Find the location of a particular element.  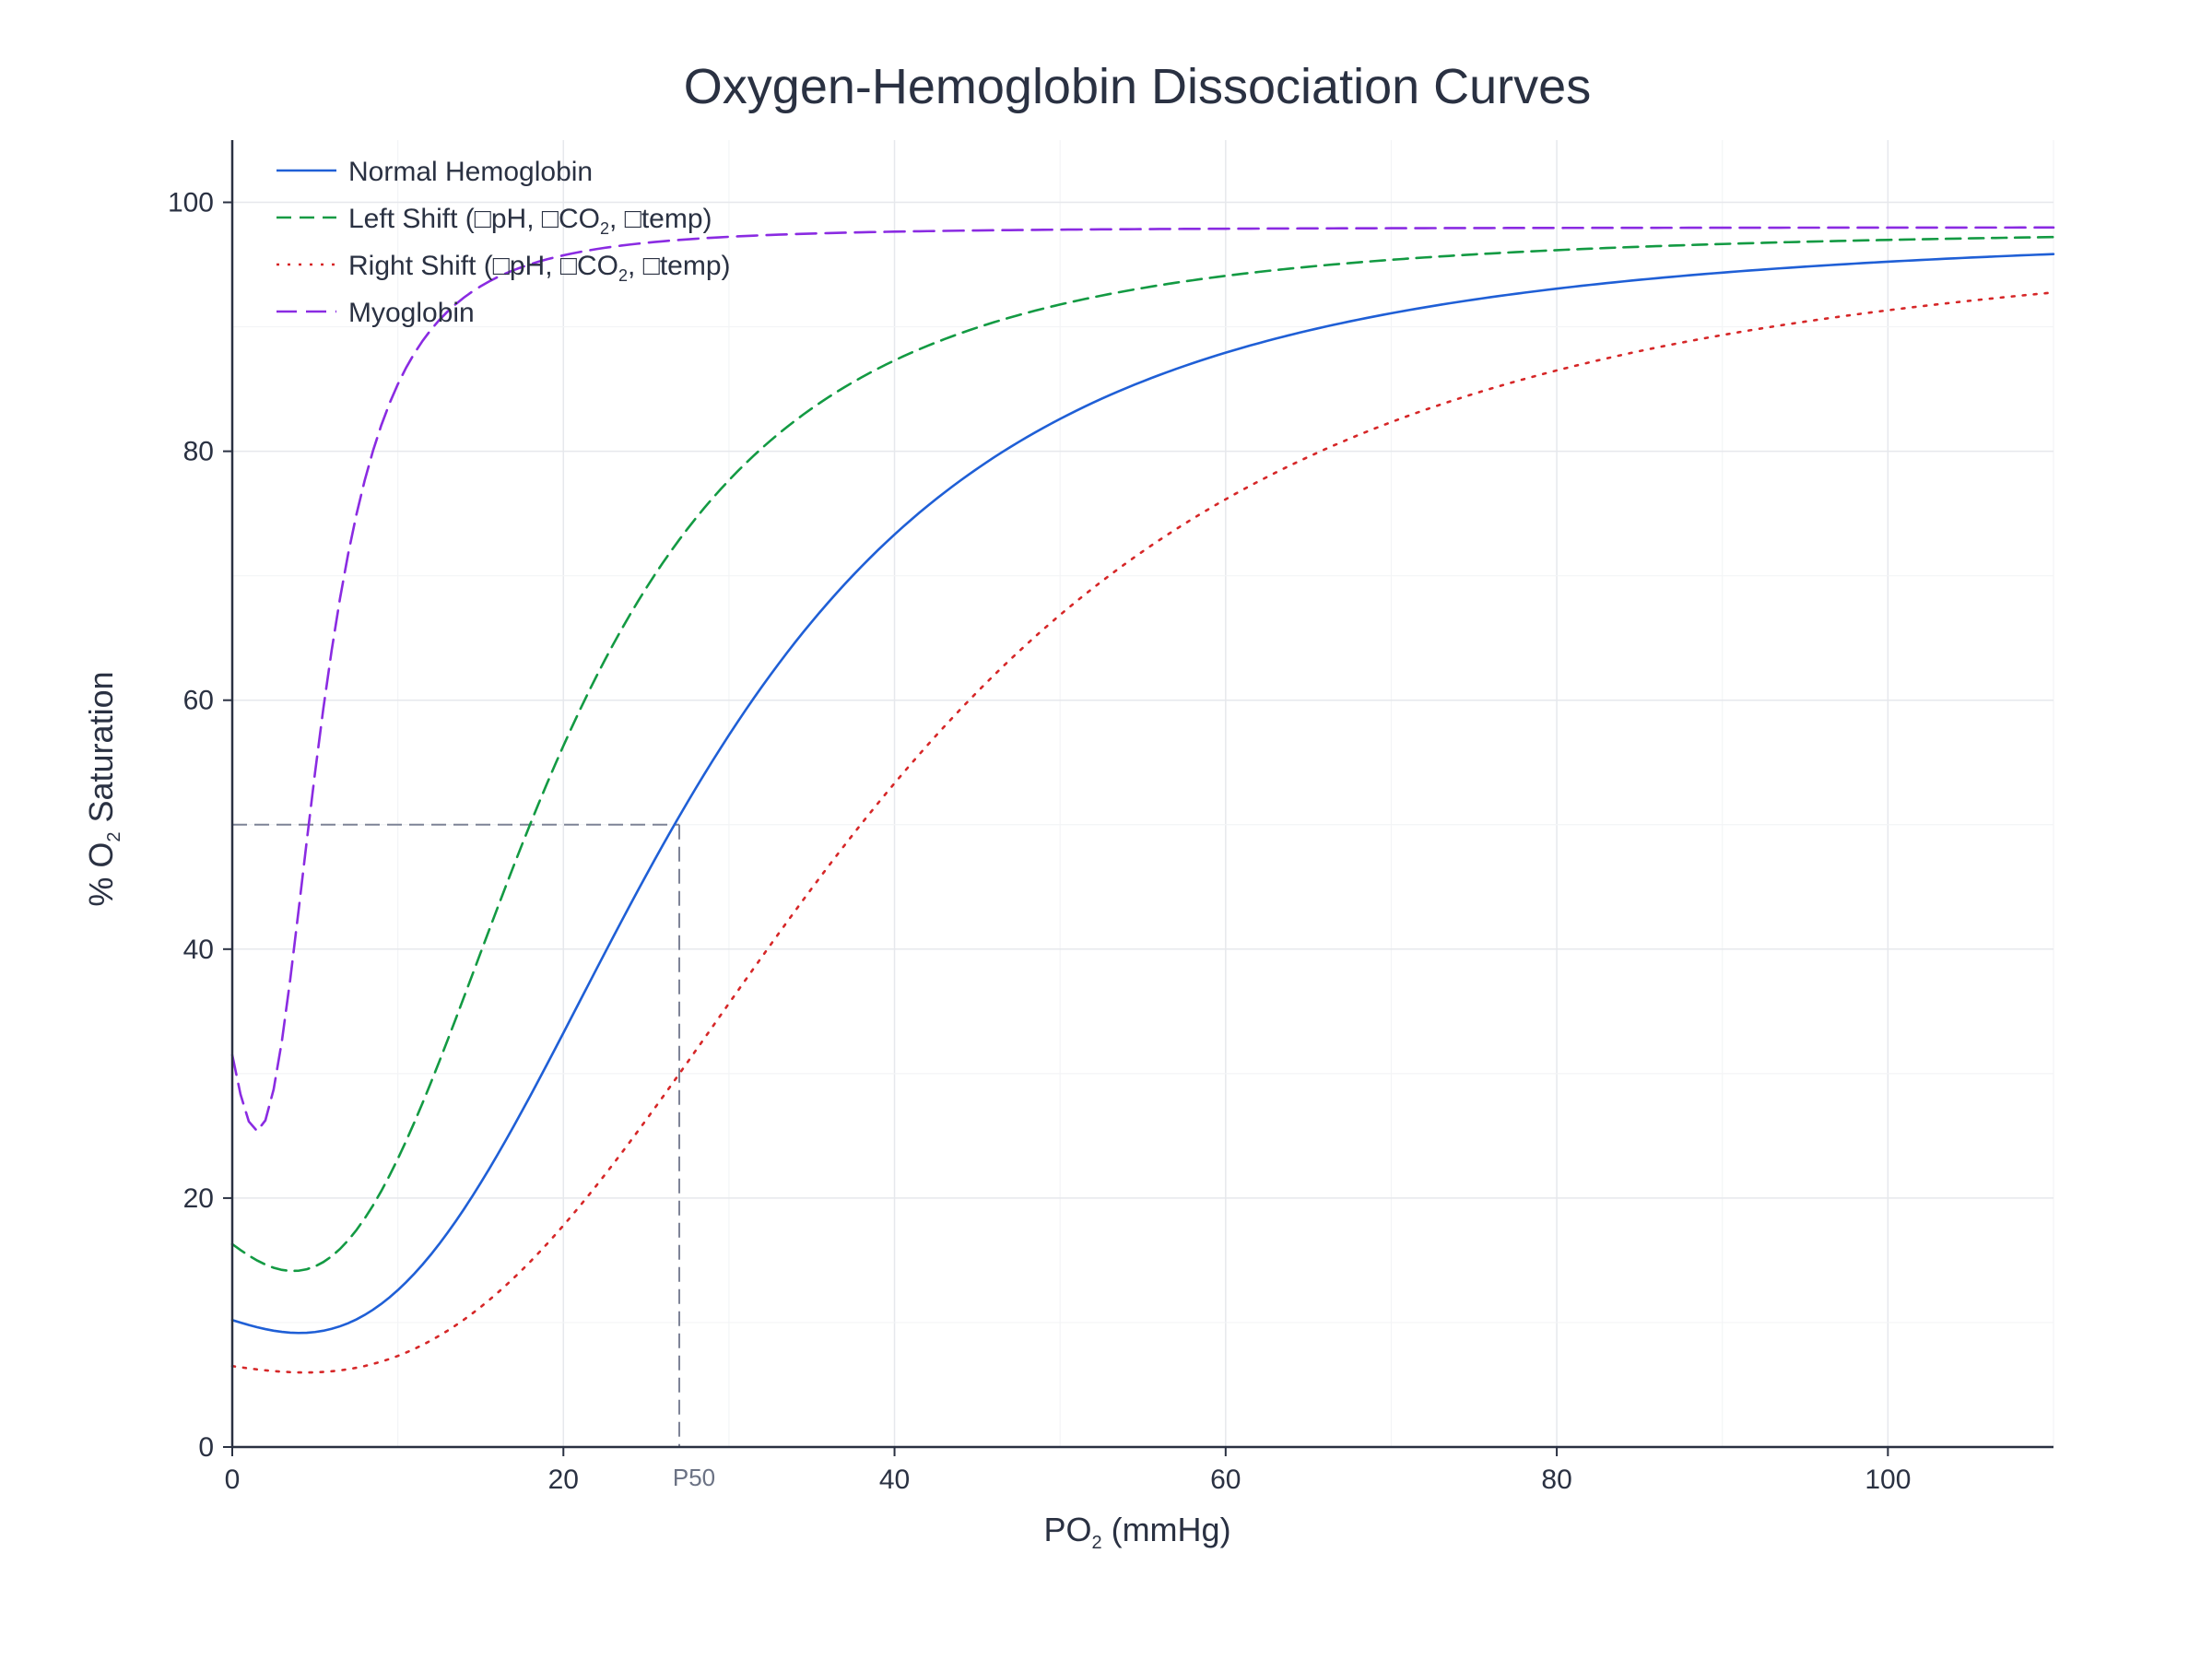

x-tick-label: 20 is located at coordinates (563, 1480).